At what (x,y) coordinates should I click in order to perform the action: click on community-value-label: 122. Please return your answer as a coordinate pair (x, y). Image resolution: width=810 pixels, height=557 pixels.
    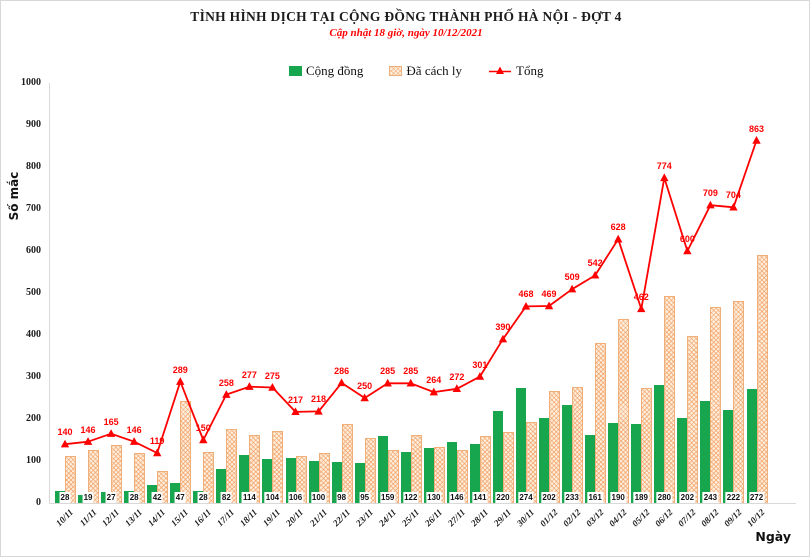
    Looking at the image, I should click on (411, 497).